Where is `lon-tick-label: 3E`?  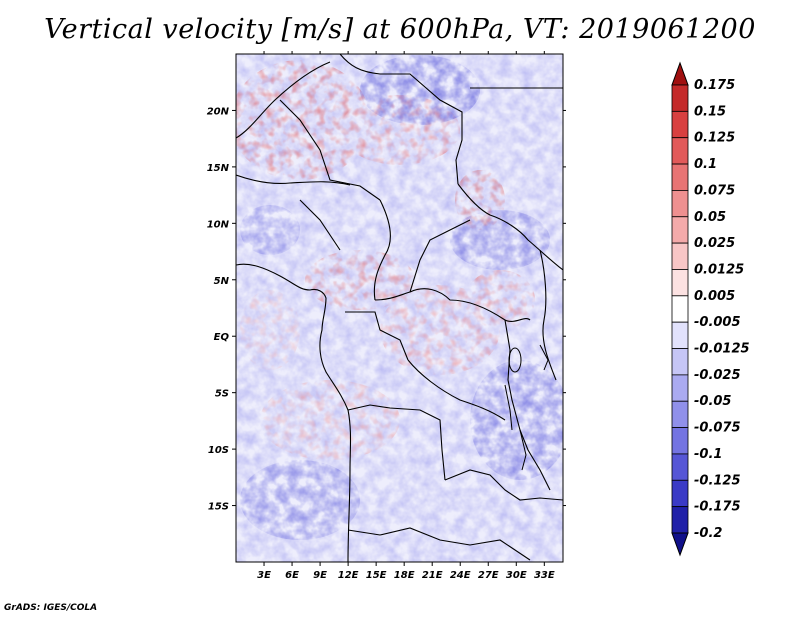
lon-tick-label: 3E is located at coordinates (264, 575).